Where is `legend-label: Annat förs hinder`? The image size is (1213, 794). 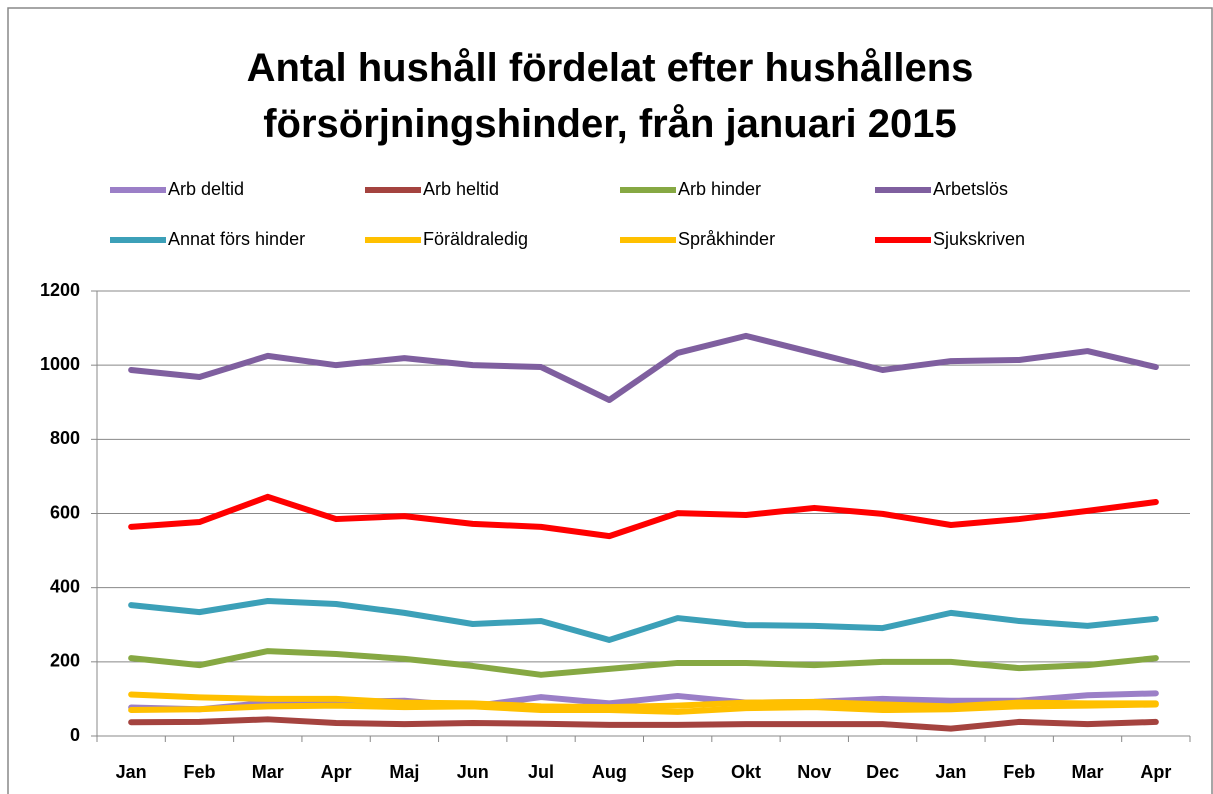
legend-label: Annat förs hinder is located at coordinates (236, 239).